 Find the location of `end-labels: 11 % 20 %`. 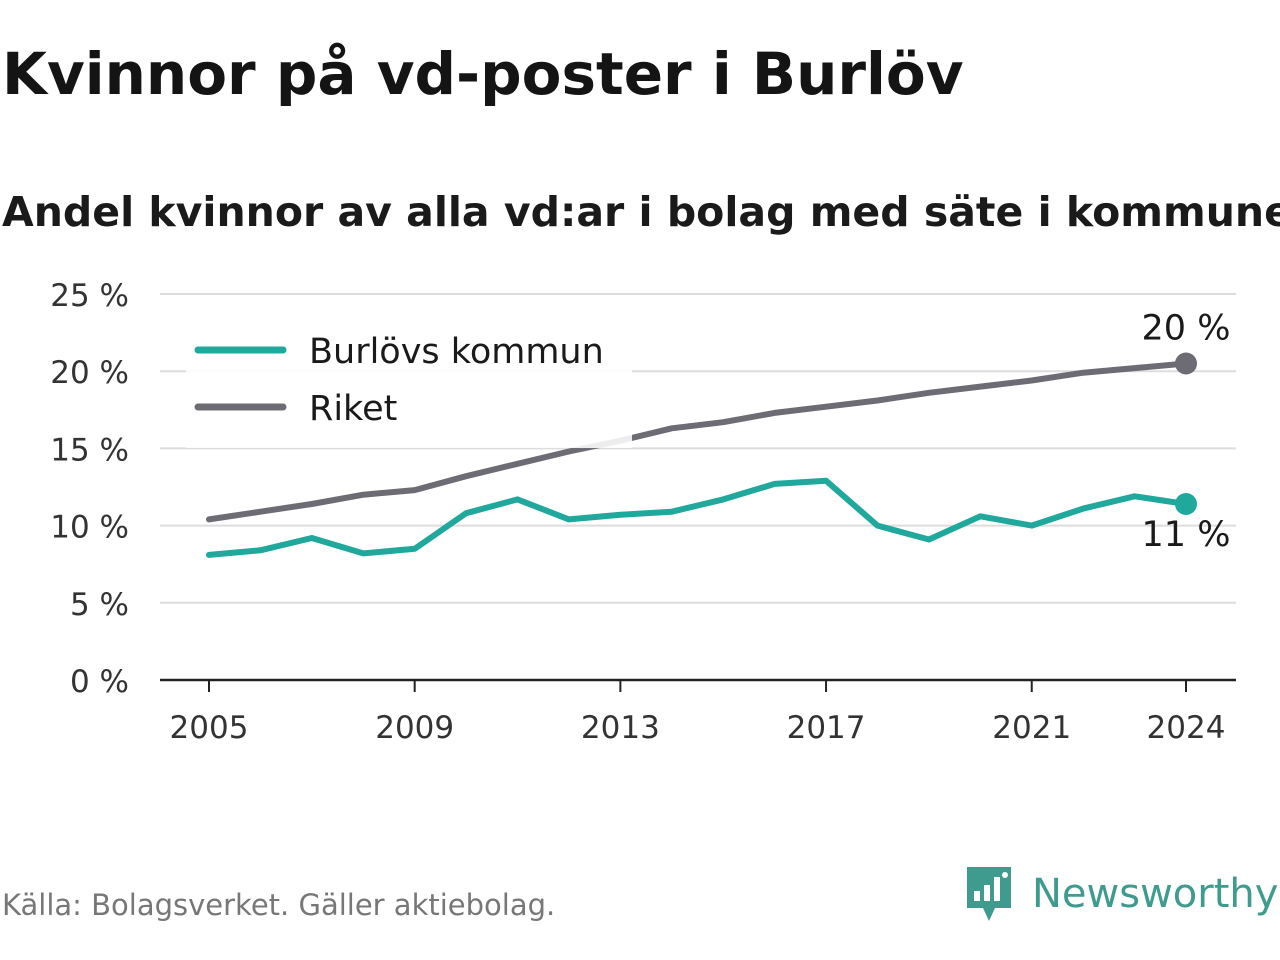

end-labels: 11 % 20 % is located at coordinates (1186, 431).